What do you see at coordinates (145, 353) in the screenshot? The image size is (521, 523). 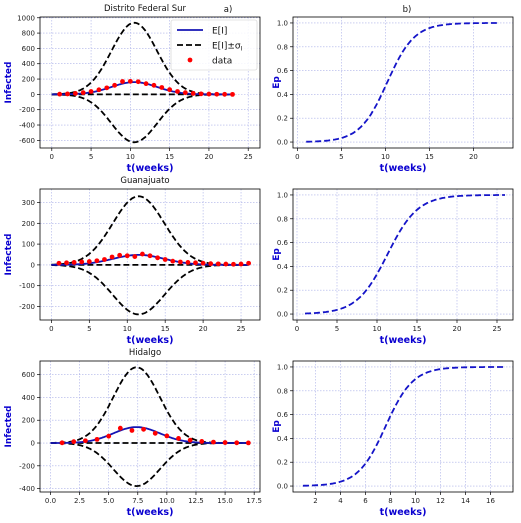 I see `chart-title: Hidalgo` at bounding box center [145, 353].